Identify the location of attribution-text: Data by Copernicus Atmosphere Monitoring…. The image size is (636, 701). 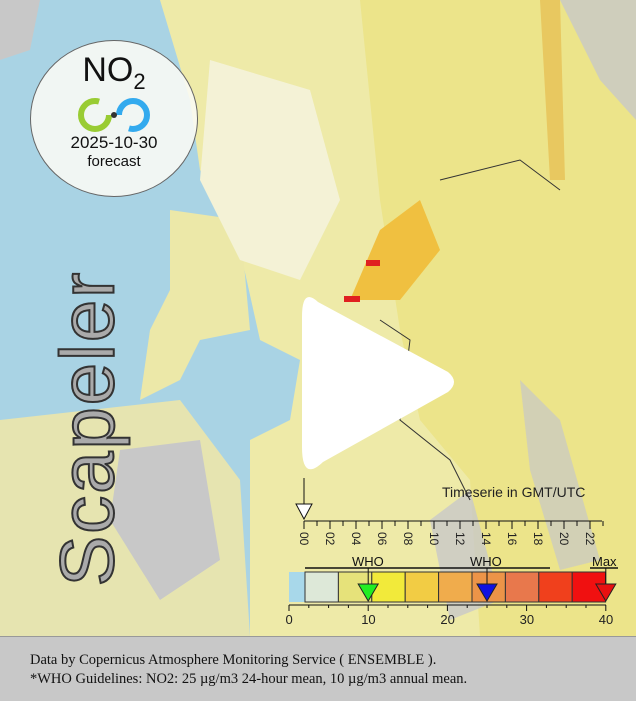
(233, 660).